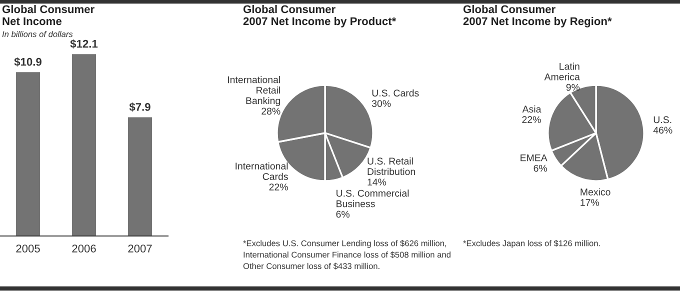 This screenshot has height=291, width=680. What do you see at coordinates (140, 248) in the screenshot?
I see `x-tick-label: 2007` at bounding box center [140, 248].